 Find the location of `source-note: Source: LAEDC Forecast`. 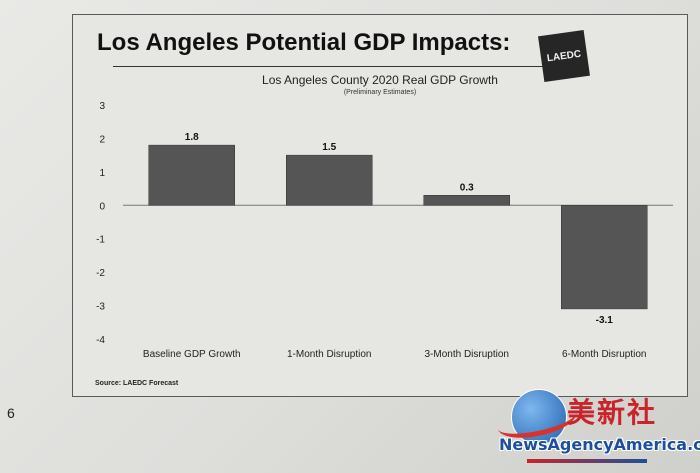

source-note: Source: LAEDC Forecast is located at coordinates (137, 383).